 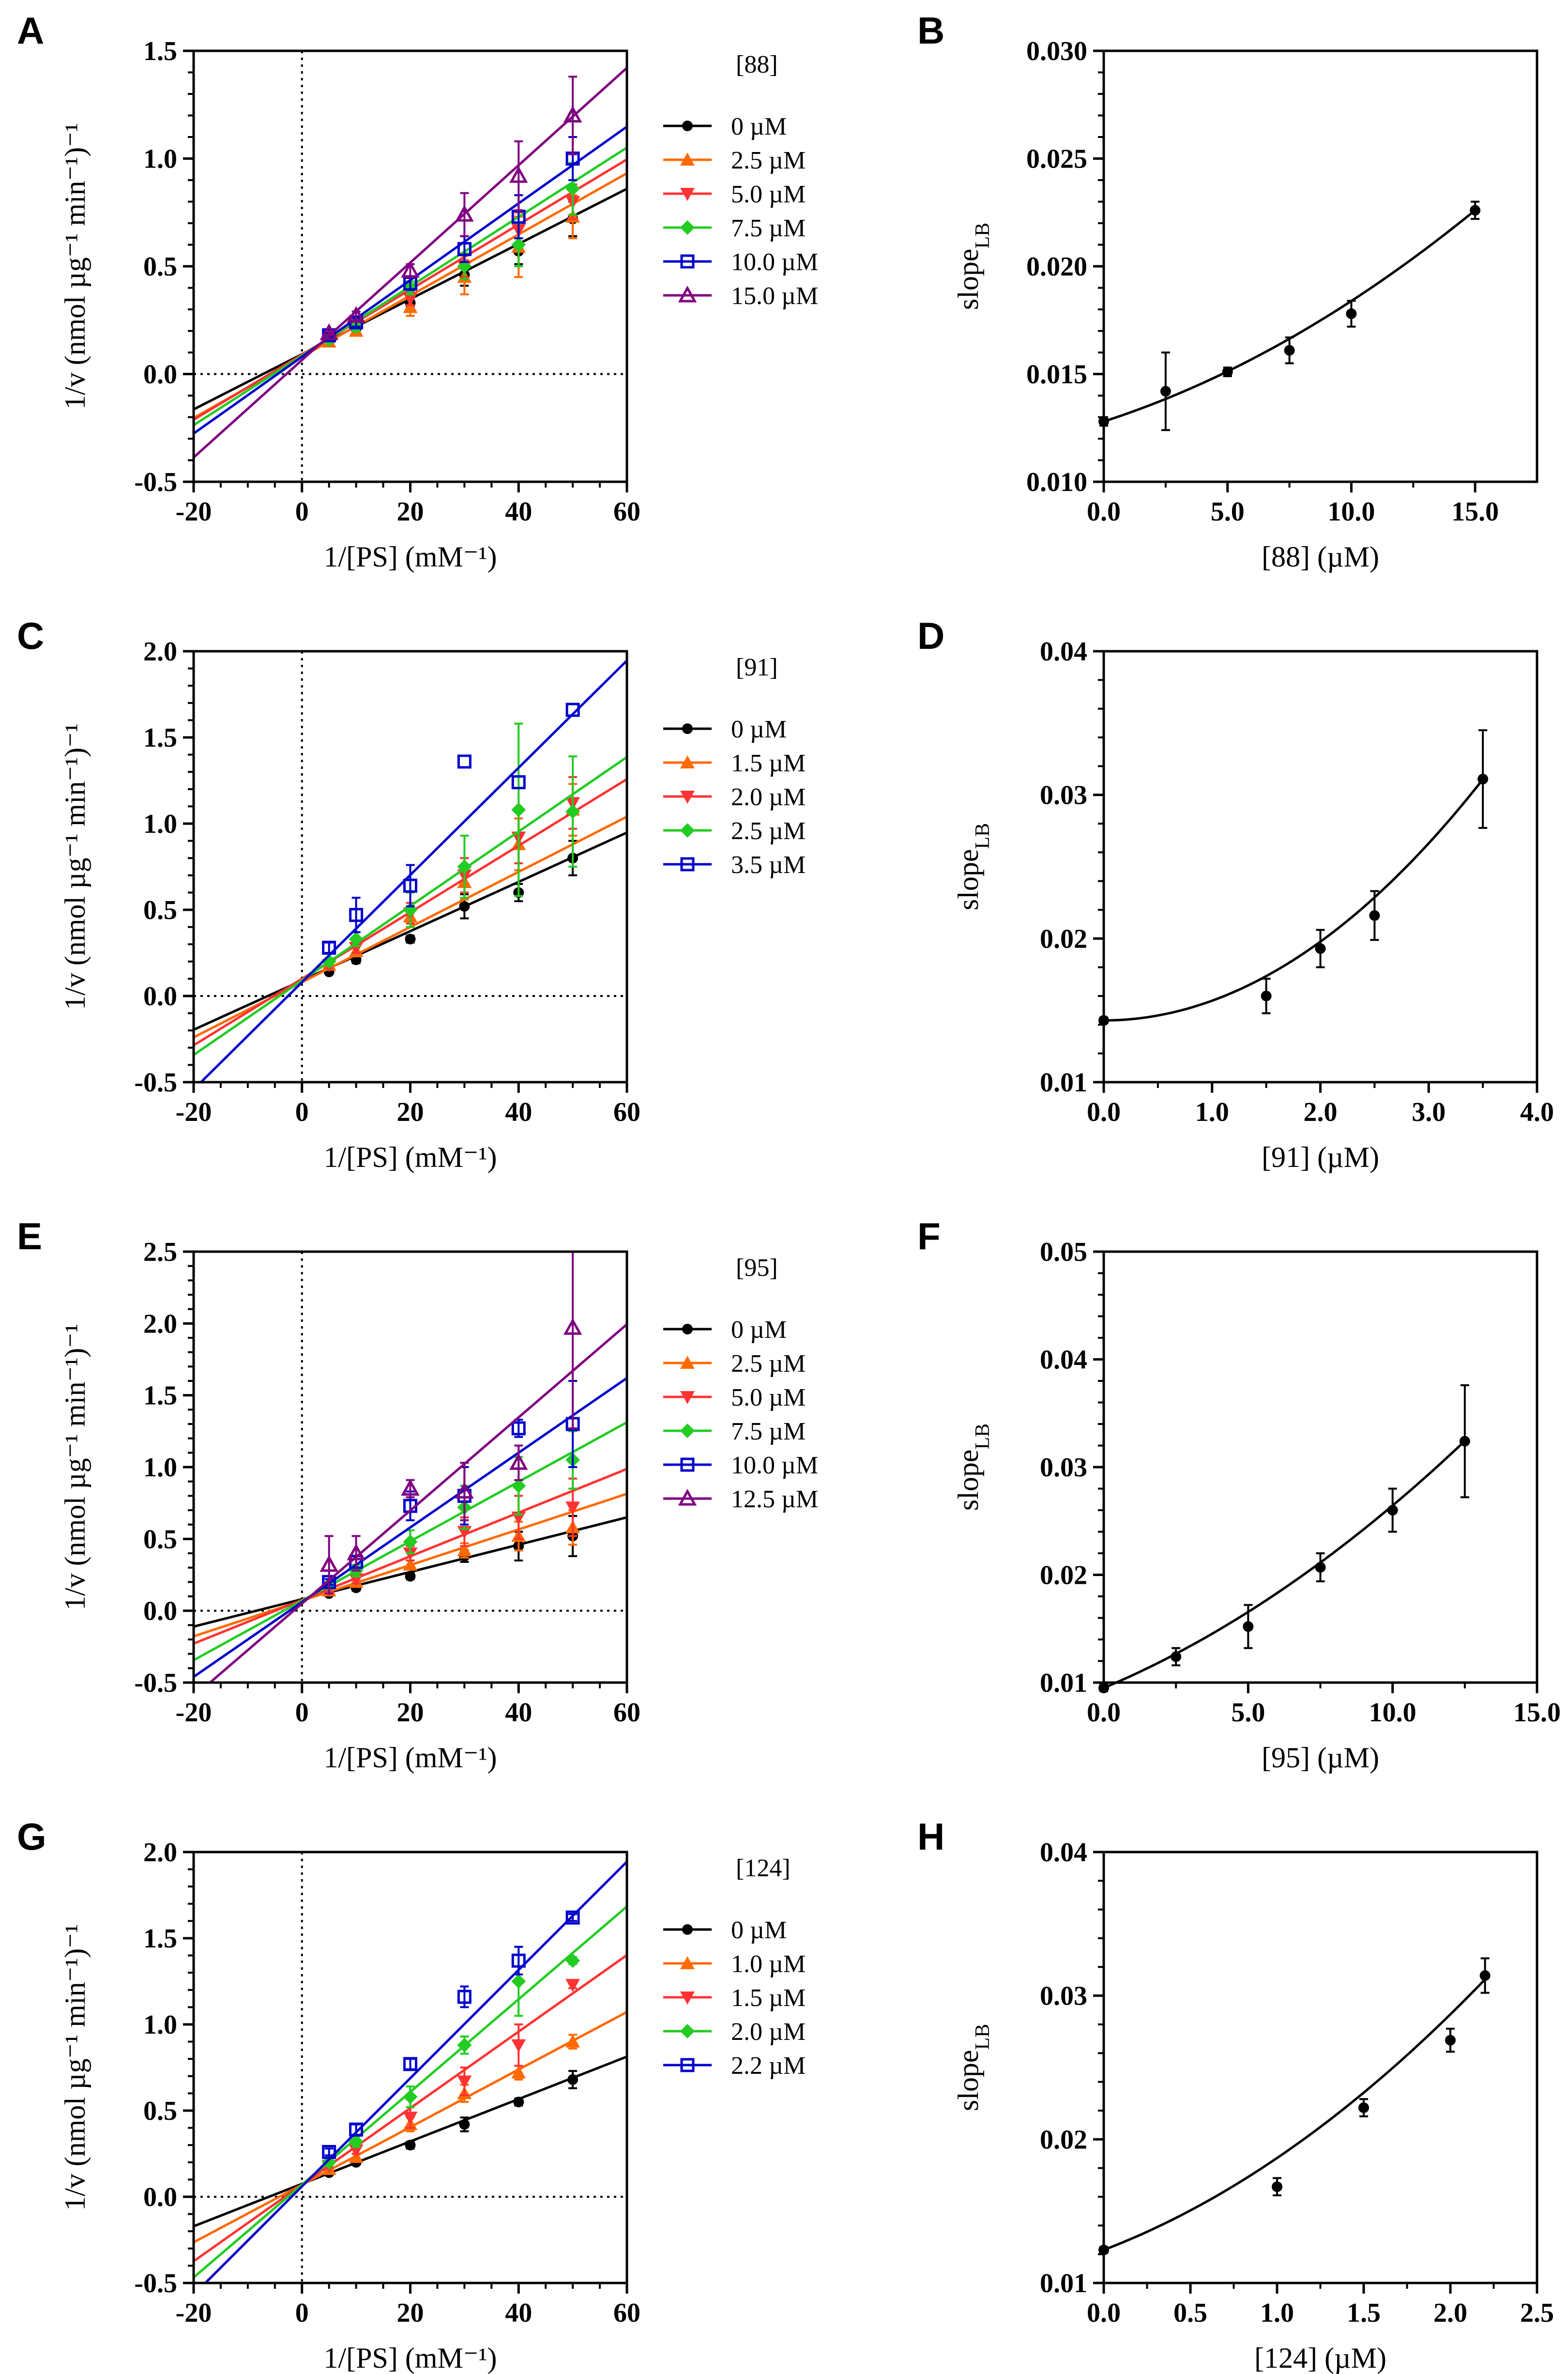 I want to click on x-tick-label: 2.5, so click(x=1537, y=2313).